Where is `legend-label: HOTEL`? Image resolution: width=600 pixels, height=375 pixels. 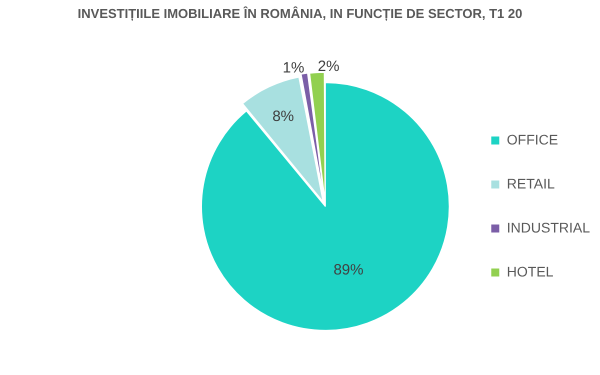
legend-label: HOTEL is located at coordinates (530, 271).